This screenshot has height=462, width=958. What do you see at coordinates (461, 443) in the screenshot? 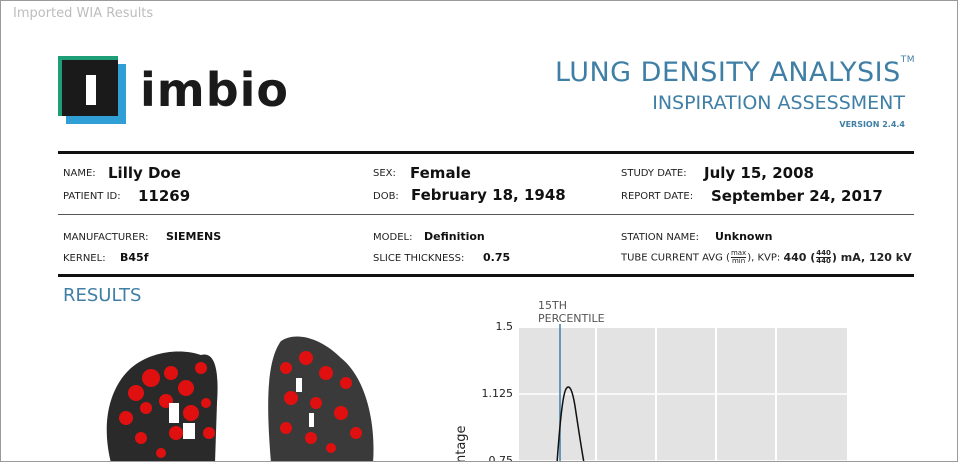
I see `y-axis-label: ntage` at bounding box center [461, 443].